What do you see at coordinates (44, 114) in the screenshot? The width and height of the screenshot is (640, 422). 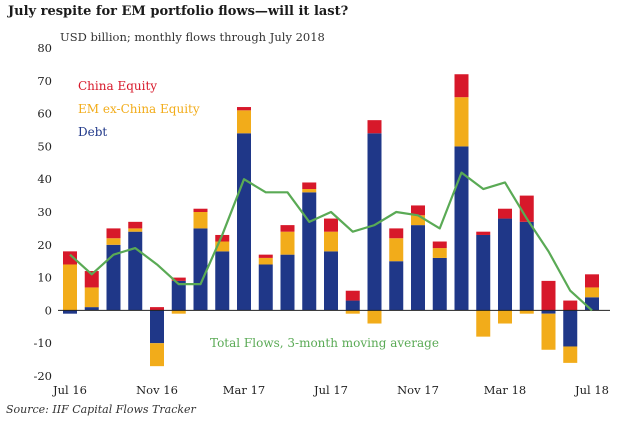 I see `y-tick-label: 60` at bounding box center [44, 114].